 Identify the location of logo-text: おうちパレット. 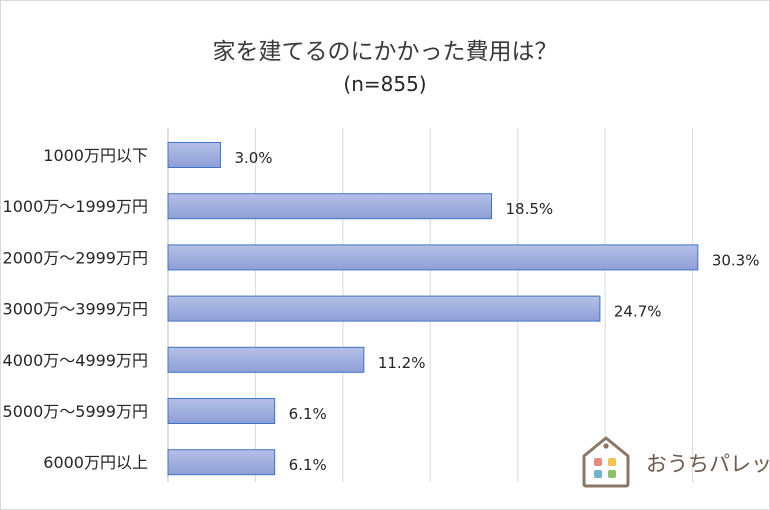
(708, 464).